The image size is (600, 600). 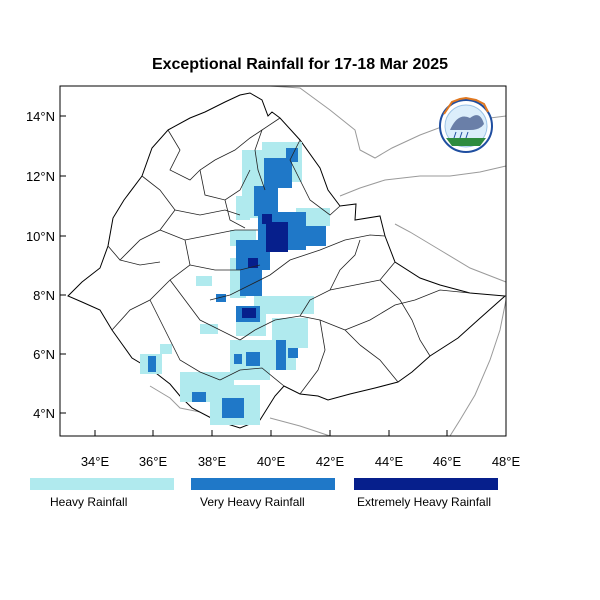 What do you see at coordinates (301, 461) in the screenshot?
I see `longitude-labels: 34°E 36°E 38°E 40°E 42°E 44°E 46°E 48°E` at bounding box center [301, 461].